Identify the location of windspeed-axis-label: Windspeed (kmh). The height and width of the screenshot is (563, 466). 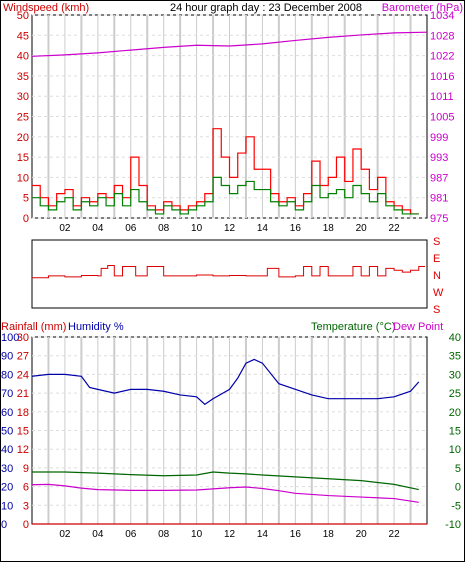
(46, 8).